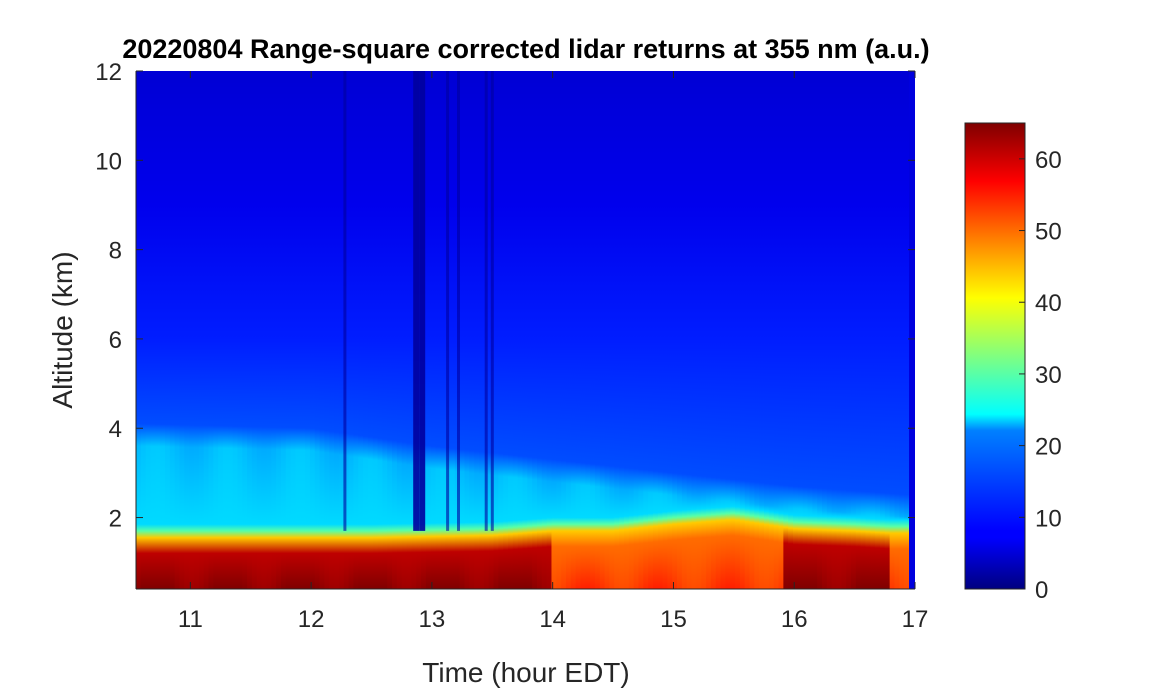  What do you see at coordinates (1041, 590) in the screenshot?
I see `colorbar-tick-label: 0` at bounding box center [1041, 590].